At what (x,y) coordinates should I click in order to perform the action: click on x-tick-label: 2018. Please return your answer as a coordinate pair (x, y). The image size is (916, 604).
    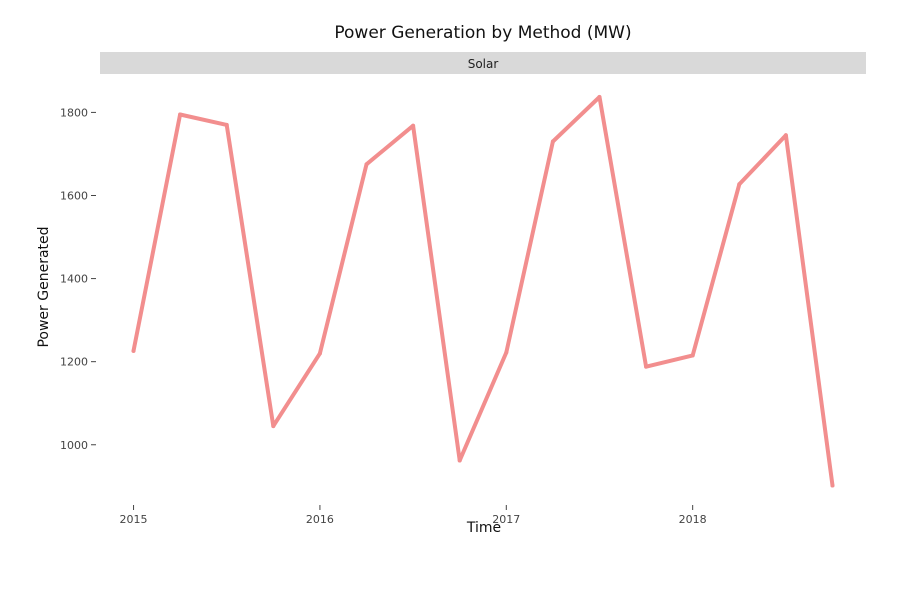
    Looking at the image, I should click on (693, 519).